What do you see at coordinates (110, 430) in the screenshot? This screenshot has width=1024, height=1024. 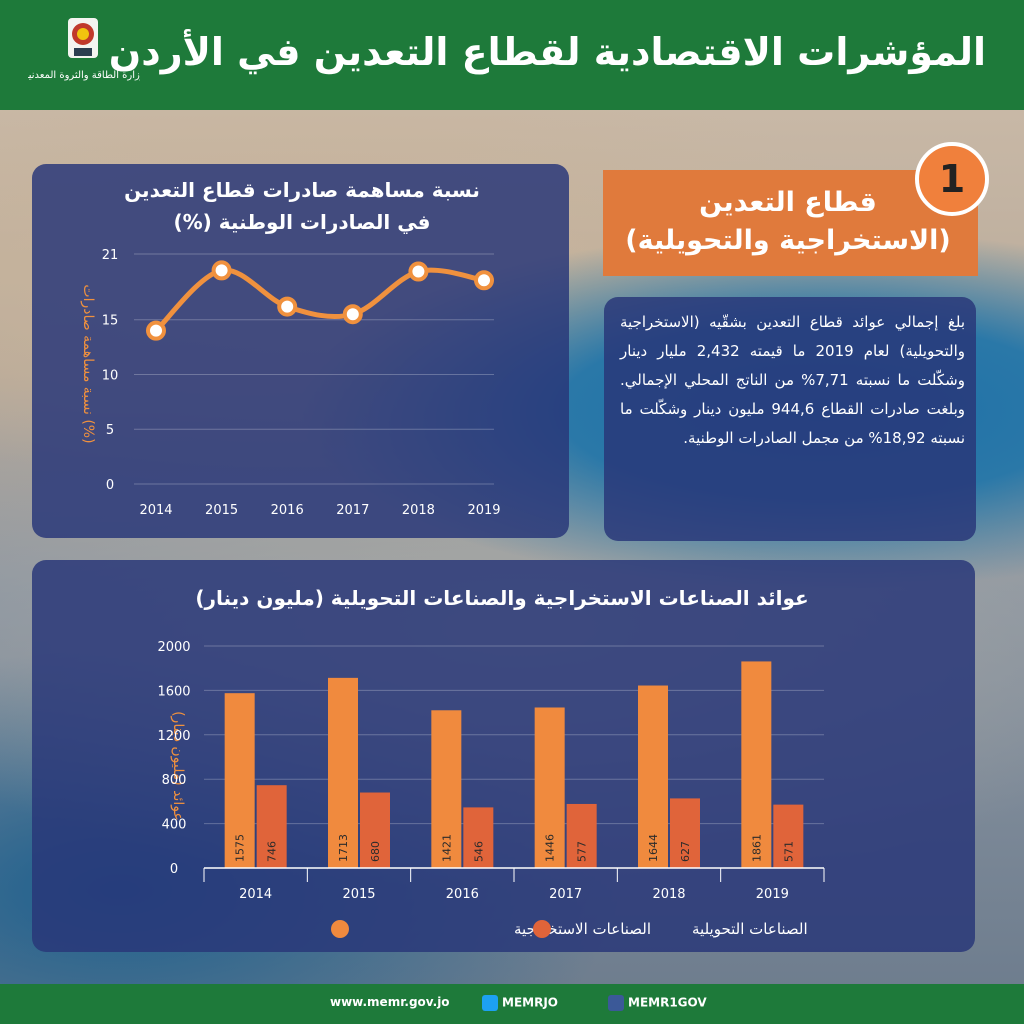 I see `line-ytick-label: 5` at bounding box center [110, 430].